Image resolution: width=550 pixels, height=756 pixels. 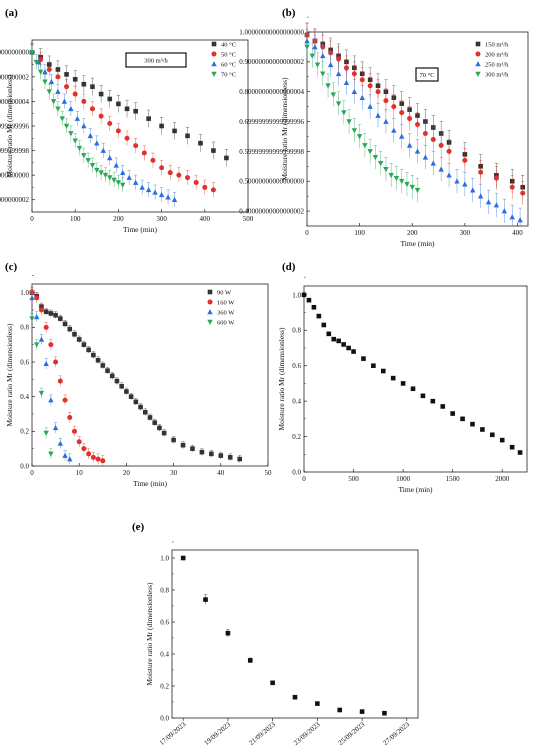 What do you see at coordinates (228, 45) in the screenshot?
I see `legend-label: 40 °C` at bounding box center [228, 45].